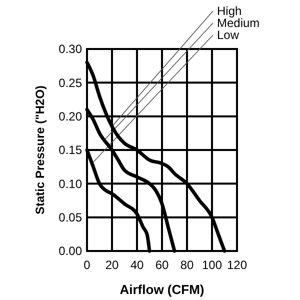 The image size is (300, 300). Describe the element at coordinates (237, 265) in the screenshot. I see `x-tick-label: 120` at that location.